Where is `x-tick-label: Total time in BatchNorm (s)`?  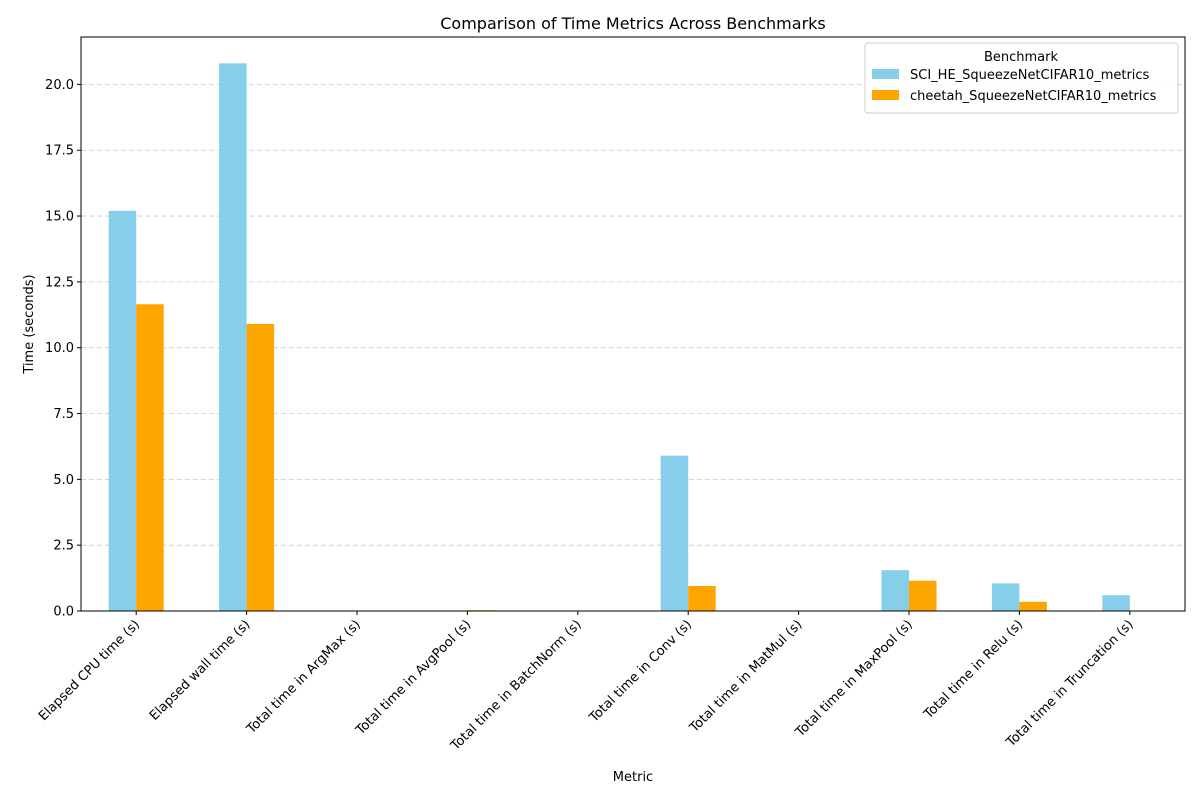 x-tick-label: Total time in BatchNorm (s) is located at coordinates (516, 685).